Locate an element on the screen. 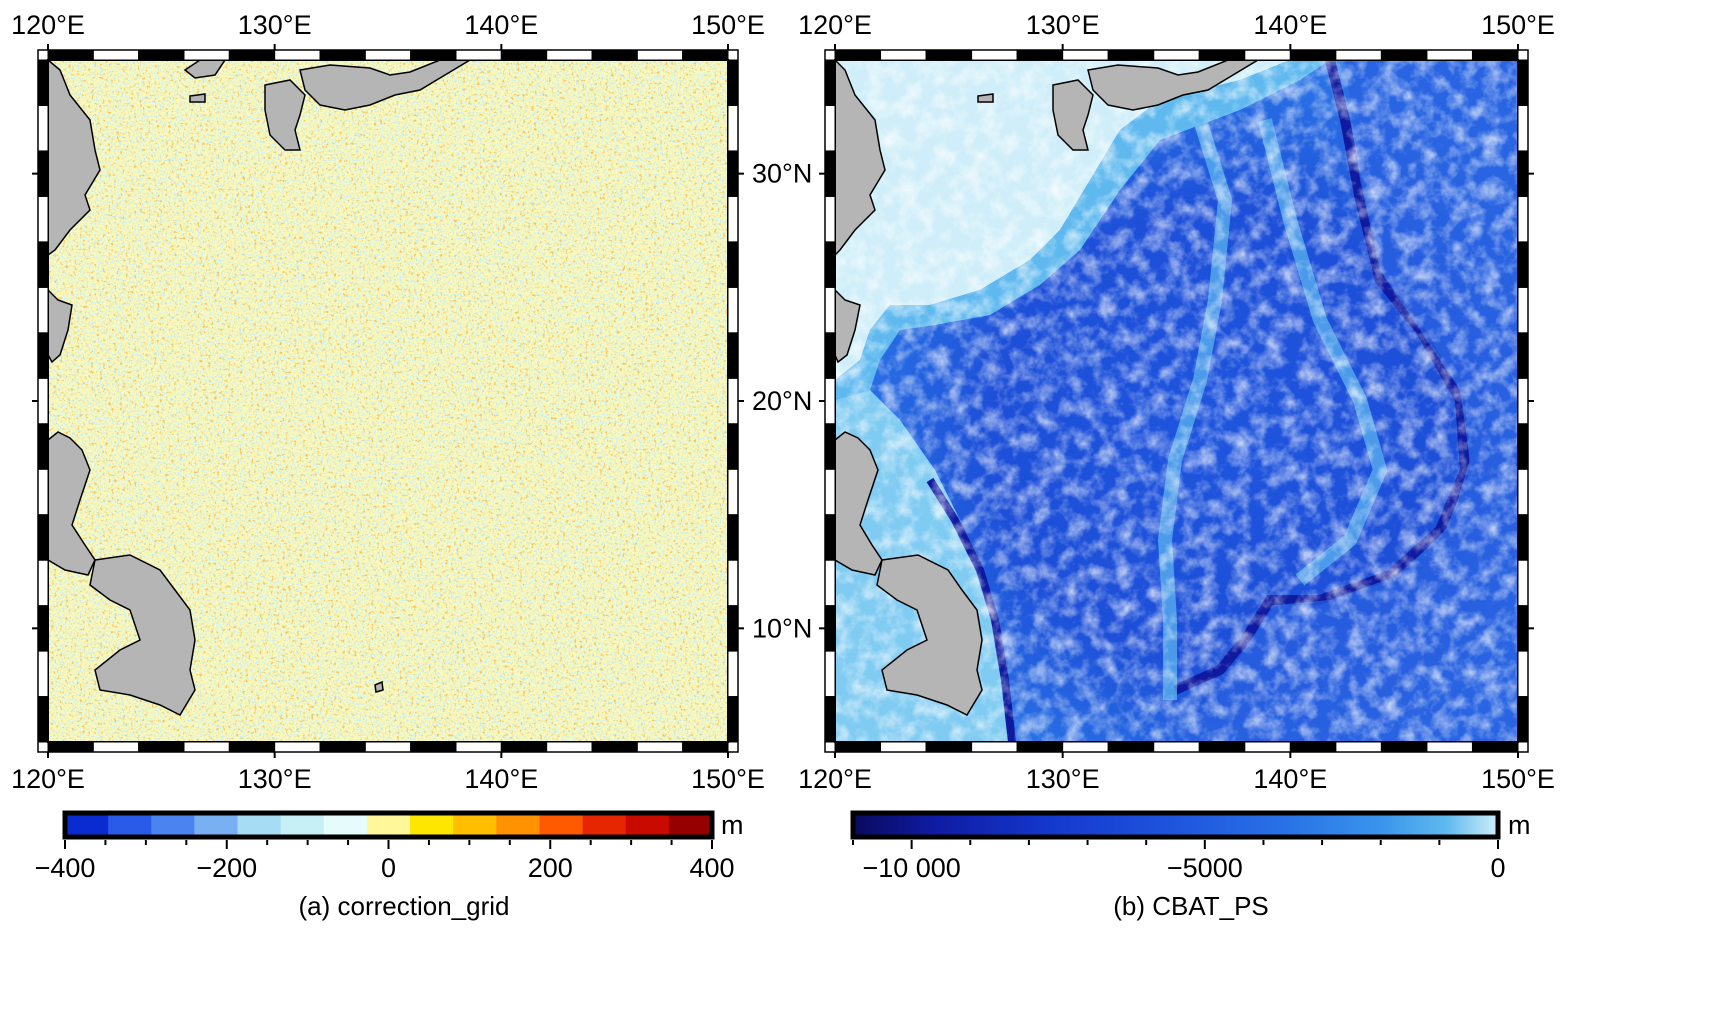 The height and width of the screenshot is (1030, 1723). lat-label: 30°N is located at coordinates (782, 174).